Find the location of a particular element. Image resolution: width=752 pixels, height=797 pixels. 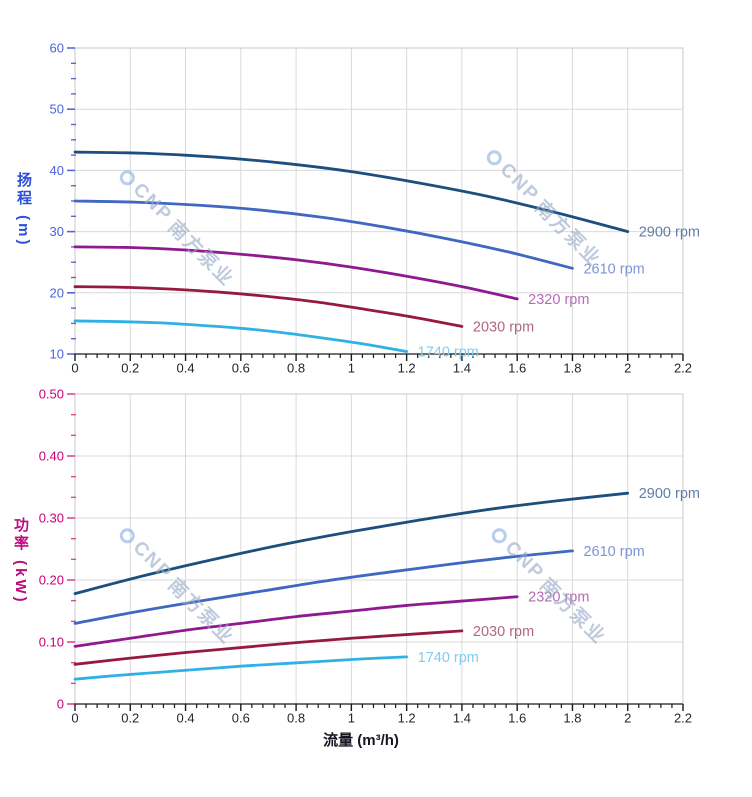

y-tick-label: 50 is located at coordinates (57, 109).